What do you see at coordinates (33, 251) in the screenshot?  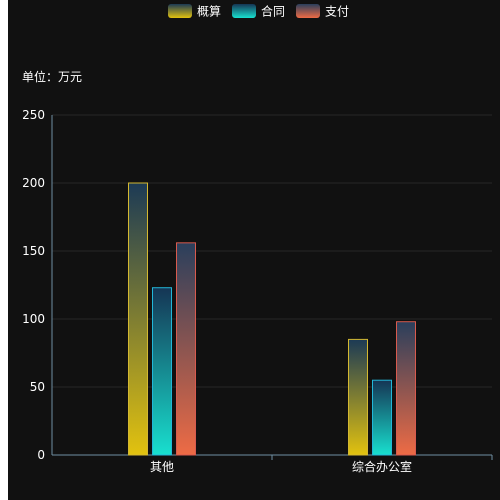 I see `y-tick-label: 150` at bounding box center [33, 251].